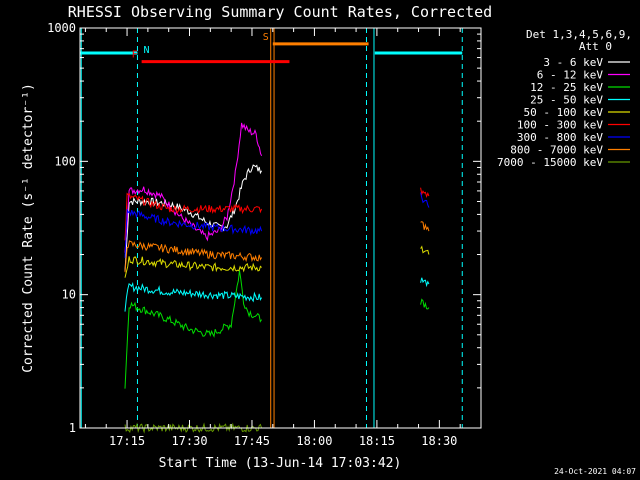 The height and width of the screenshot is (480, 640). What do you see at coordinates (189, 441) in the screenshot?
I see `x-tick-label: 17:30` at bounding box center [189, 441].